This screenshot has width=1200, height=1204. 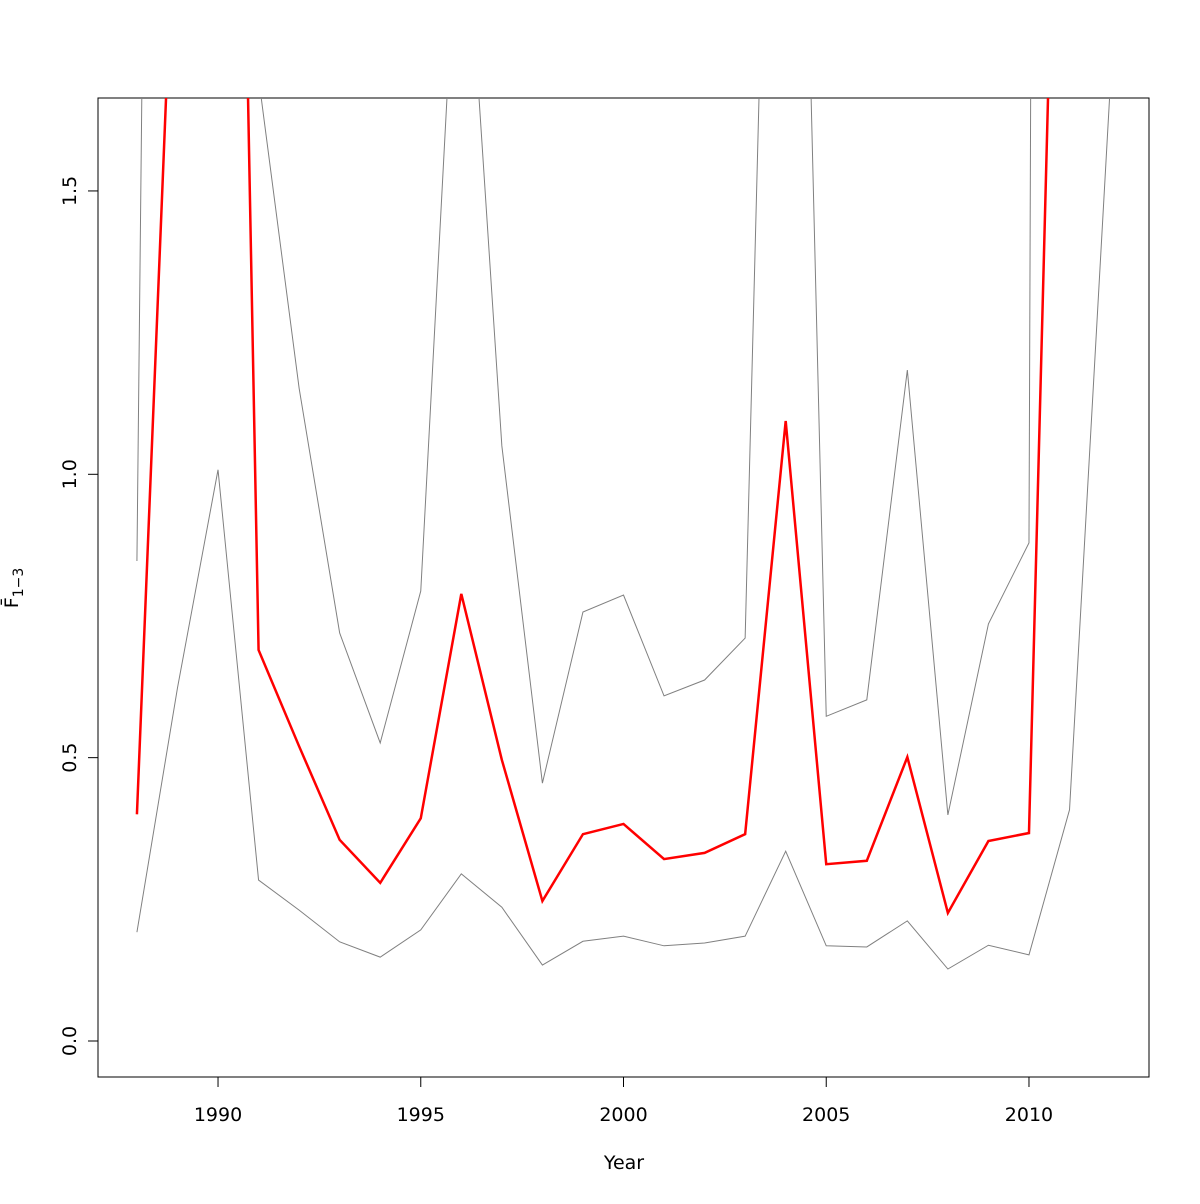 I want to click on x-tick-label: 1995, so click(x=421, y=1115).